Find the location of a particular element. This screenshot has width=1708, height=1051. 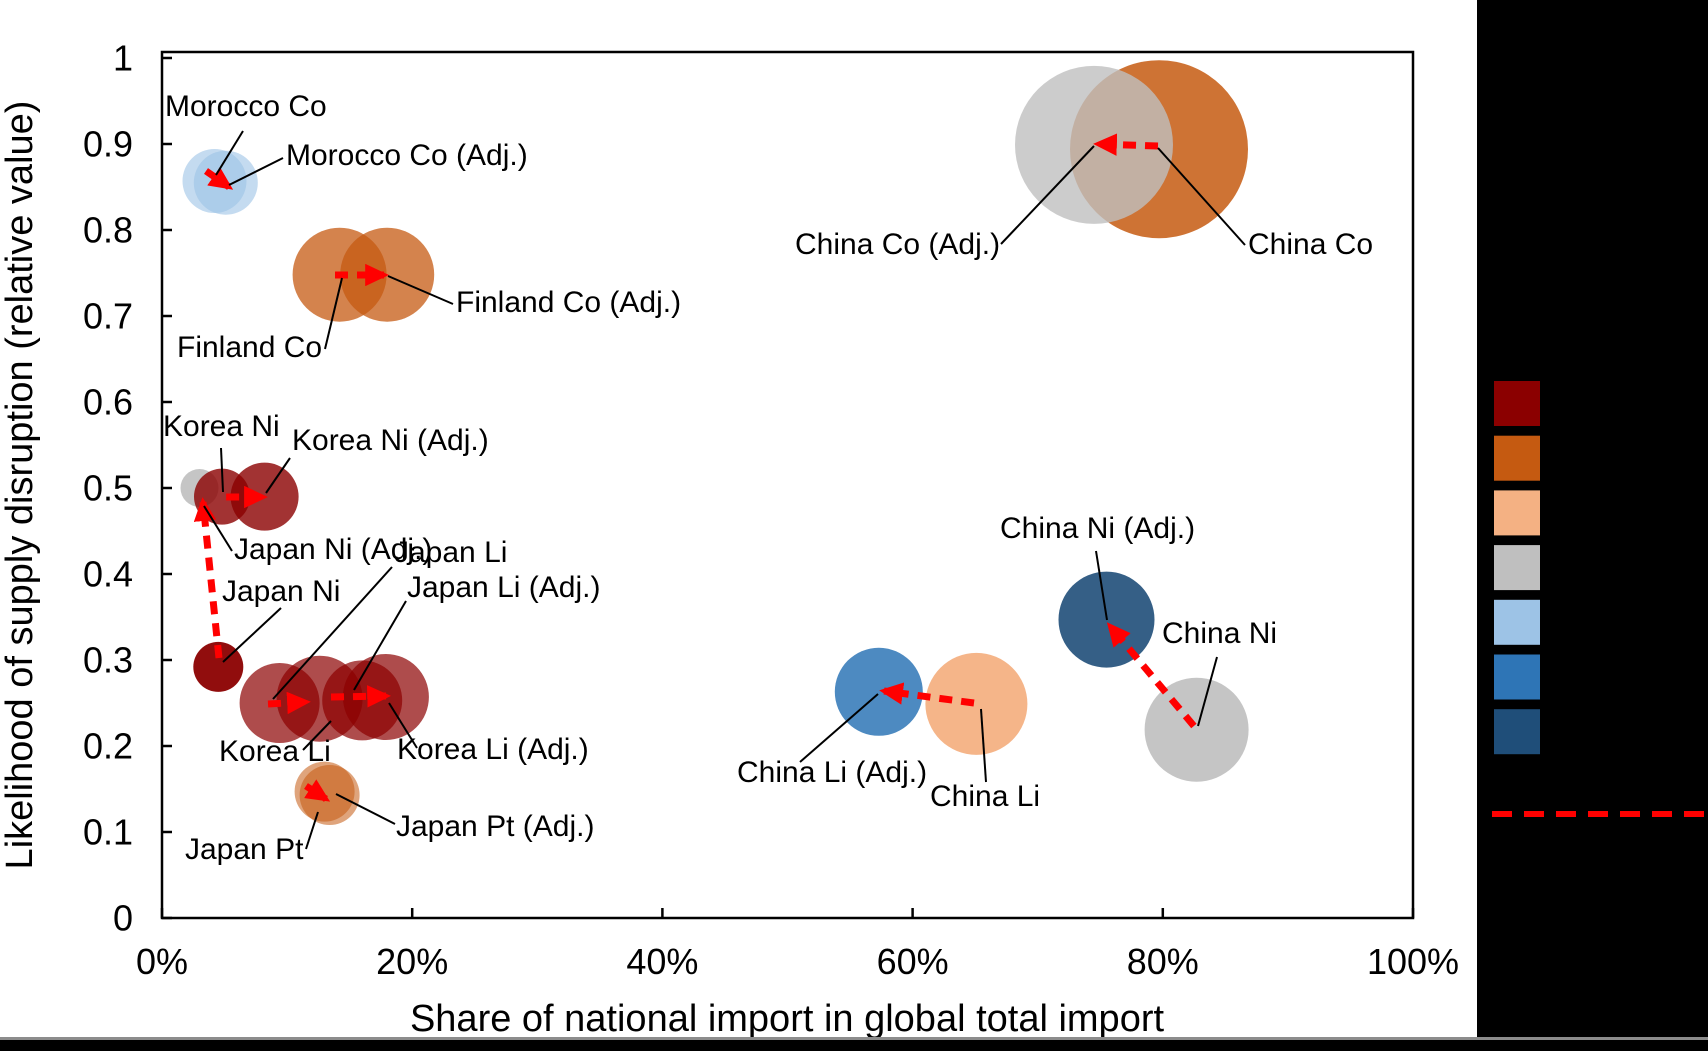

x-tick-label: 20% is located at coordinates (412, 961).